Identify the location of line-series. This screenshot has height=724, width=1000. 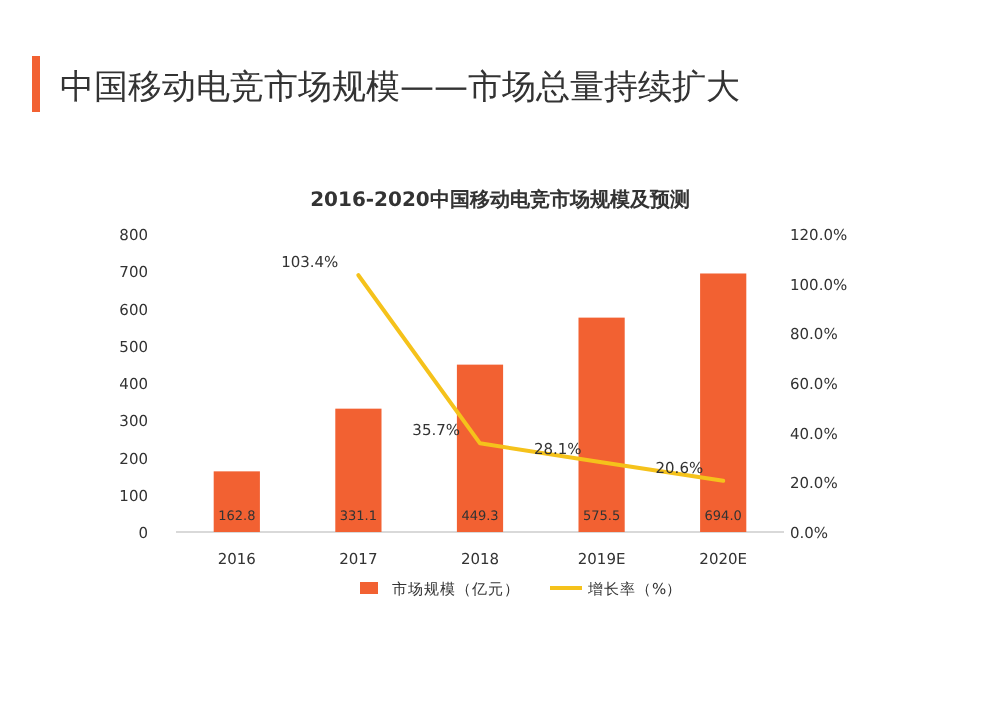
(541, 378).